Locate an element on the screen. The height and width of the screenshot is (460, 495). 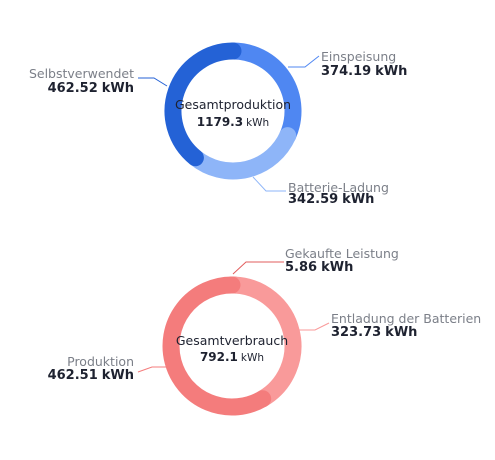
entladung-label: Entladung der Batterien is located at coordinates (406, 318).